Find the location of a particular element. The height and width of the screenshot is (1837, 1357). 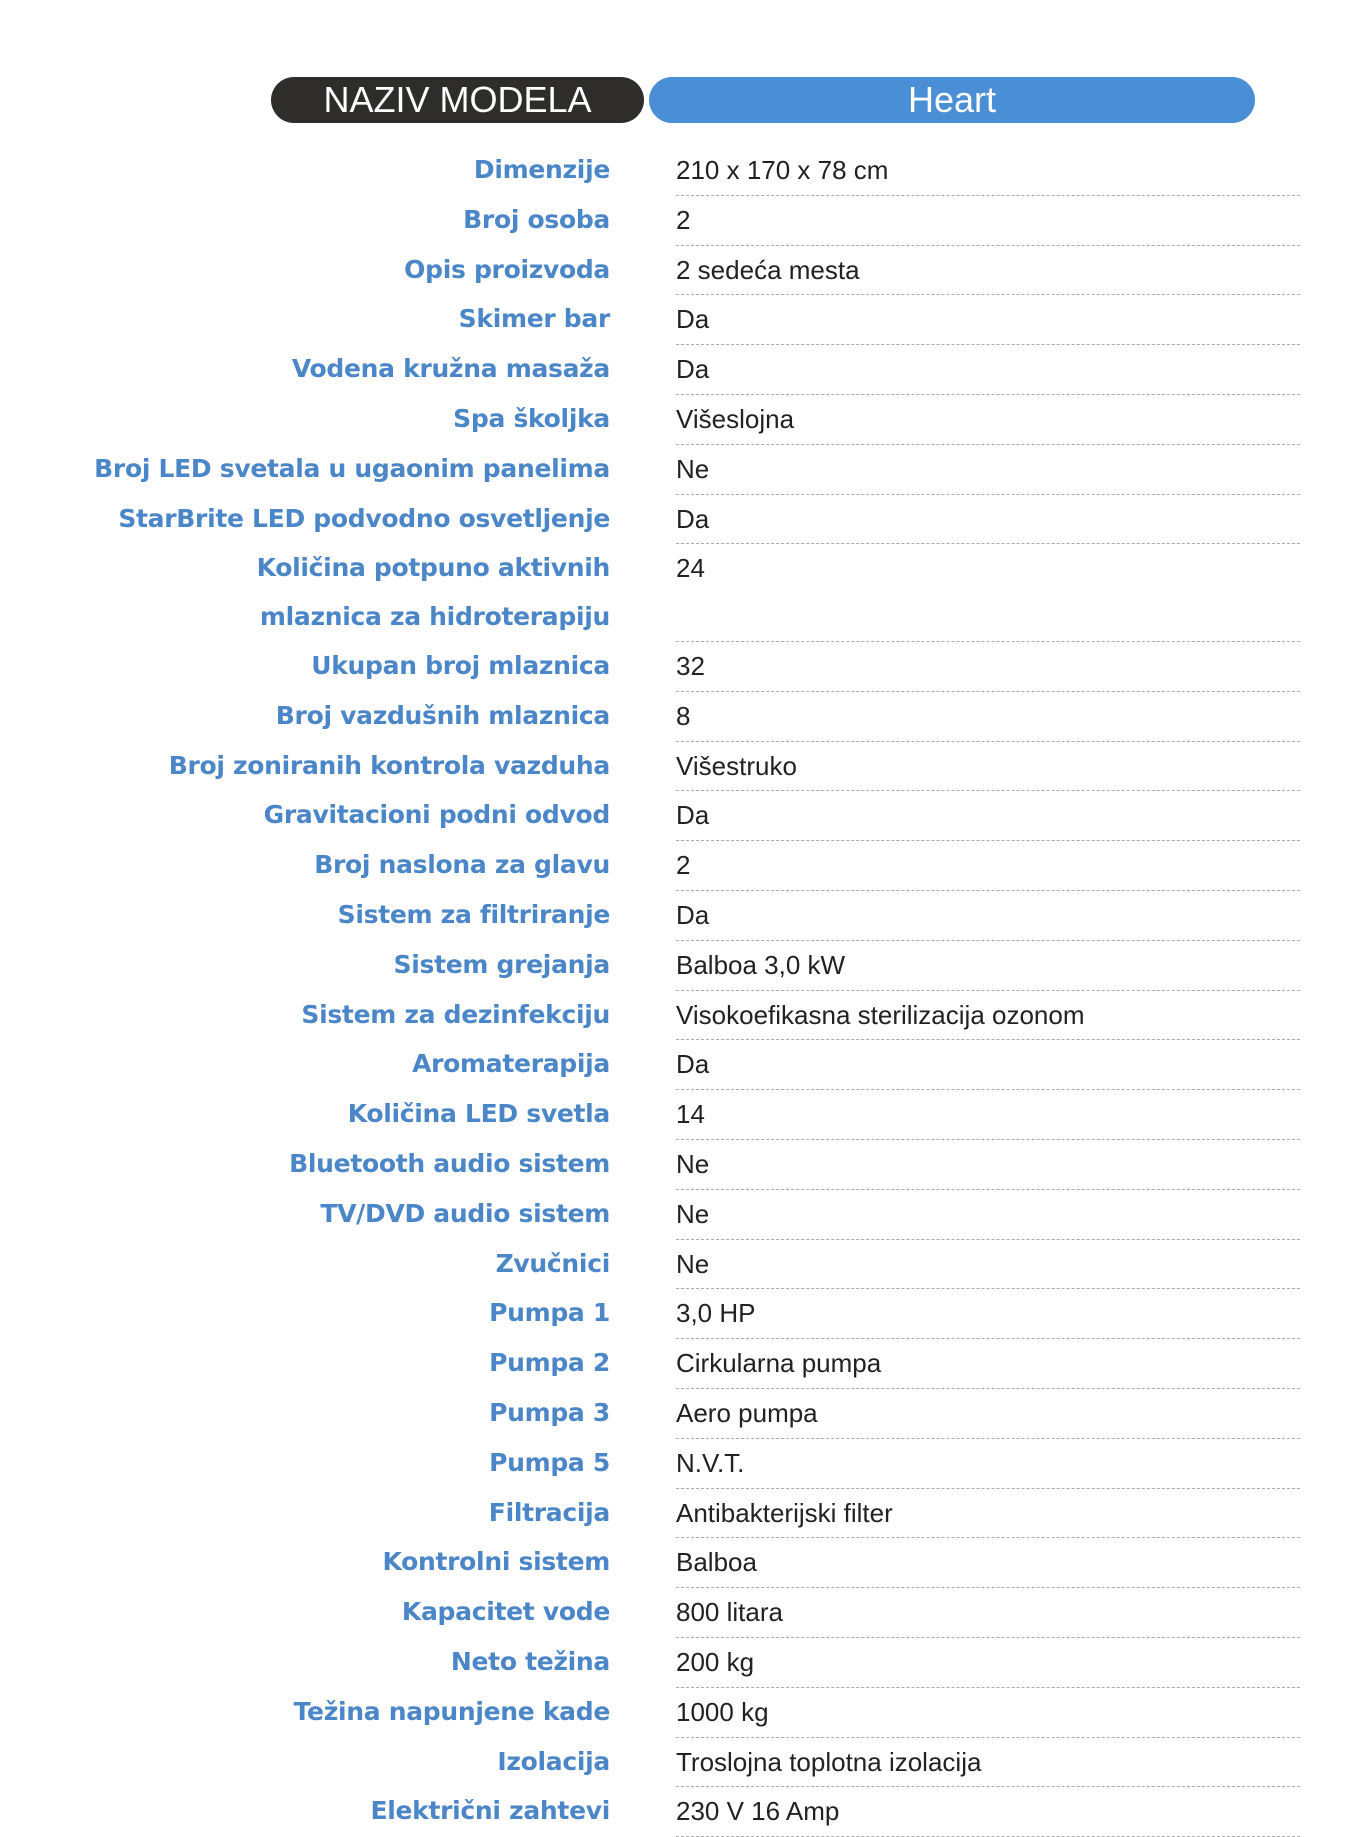

spec-row: Kontrolni sistem Balboa is located at coordinates (678, 1563).